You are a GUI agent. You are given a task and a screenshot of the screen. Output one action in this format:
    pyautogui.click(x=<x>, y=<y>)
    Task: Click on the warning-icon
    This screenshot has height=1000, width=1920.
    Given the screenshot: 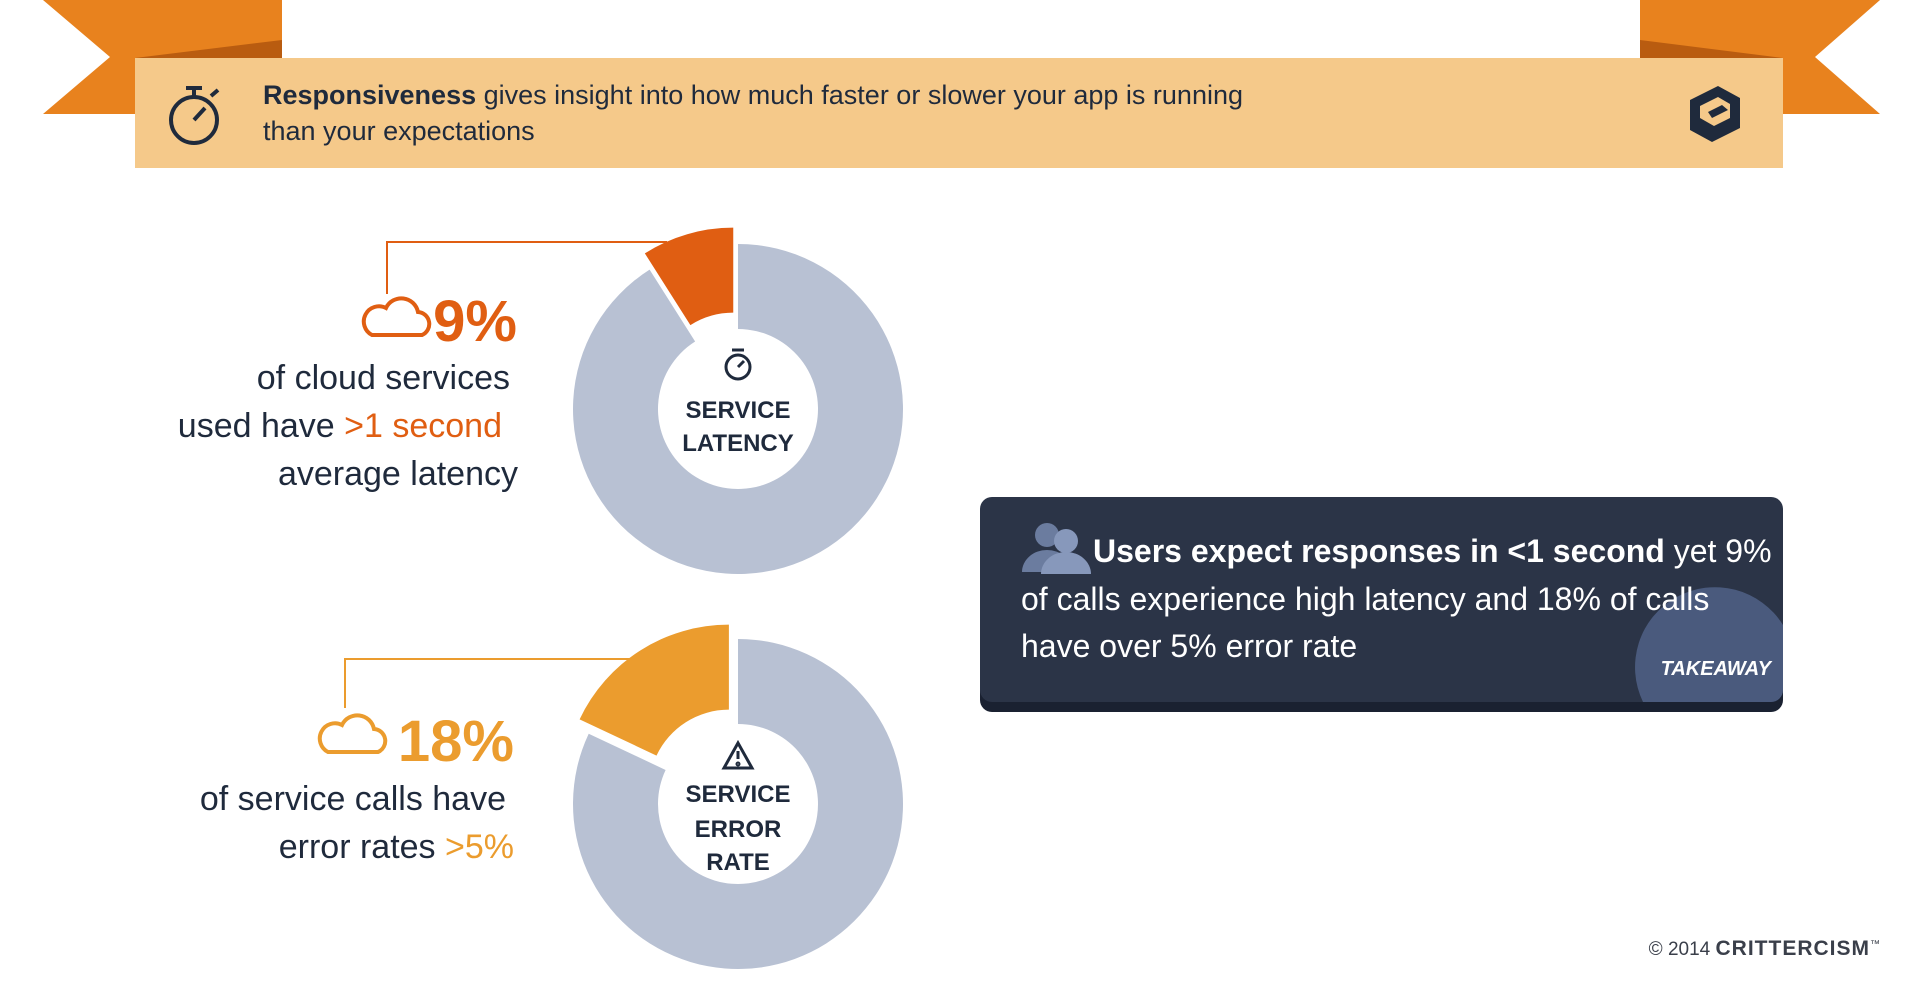 What is the action you would take?
    pyautogui.click(x=738, y=754)
    